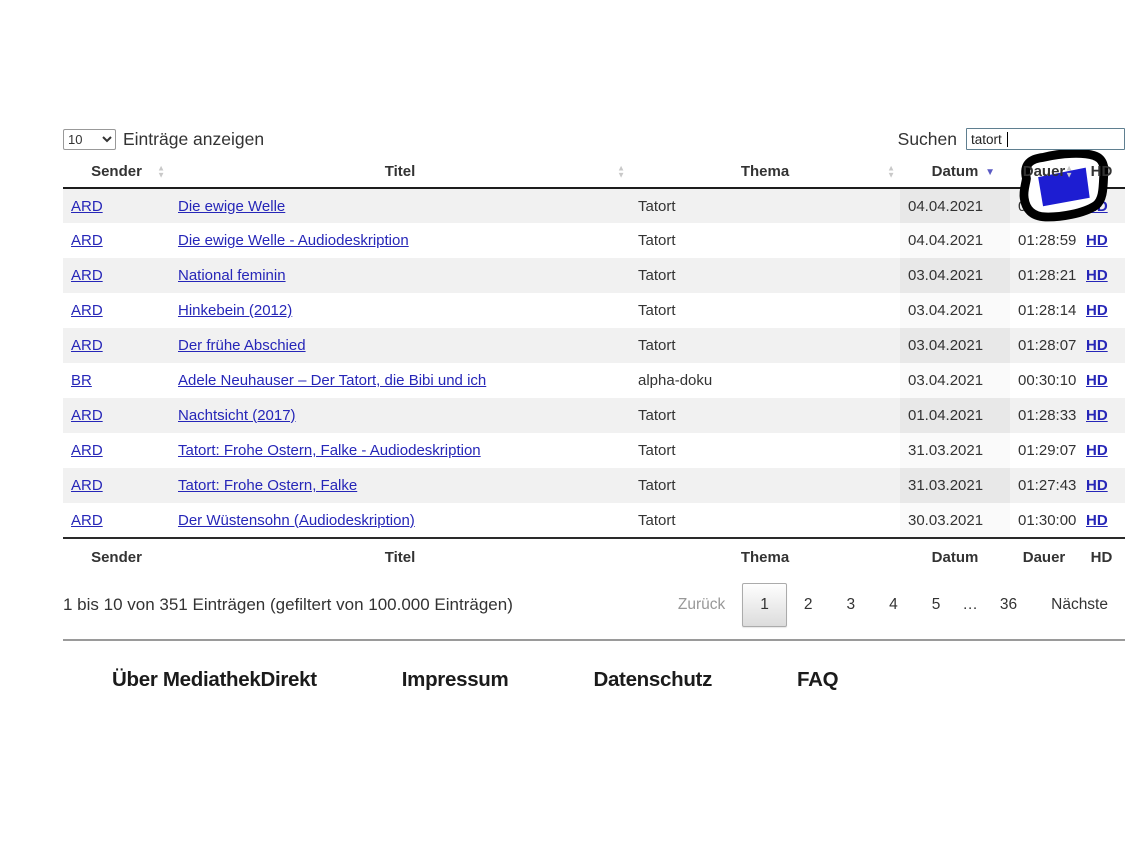  I want to click on column-header-label: Titel, so click(400, 171).